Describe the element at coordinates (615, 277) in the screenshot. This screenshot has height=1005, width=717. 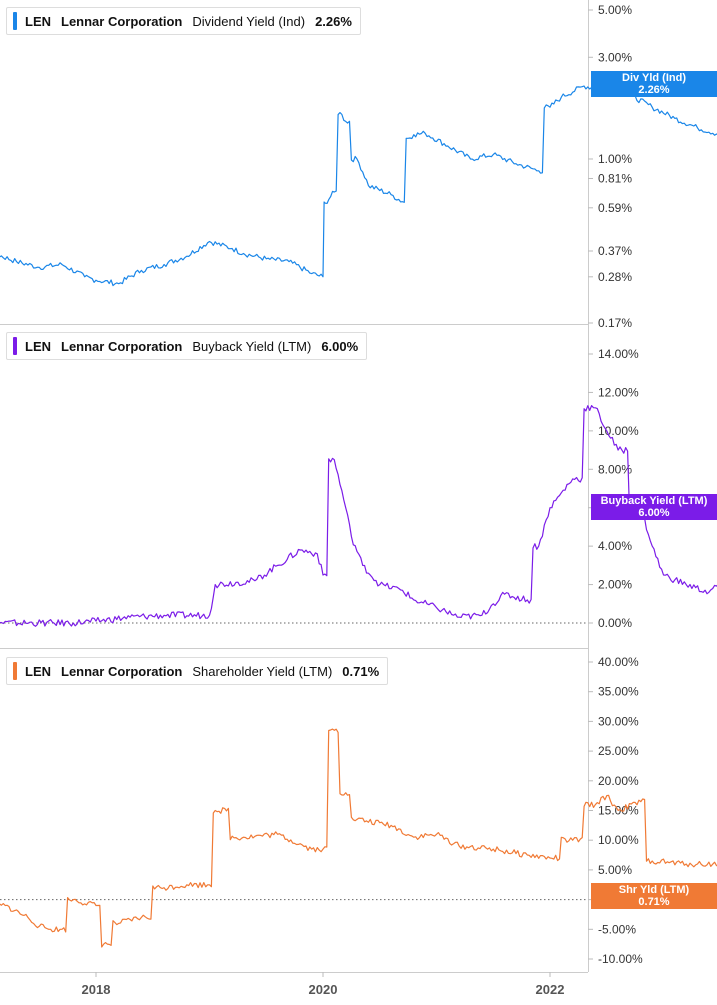
I see `y-tick-label: 0.28%` at that location.